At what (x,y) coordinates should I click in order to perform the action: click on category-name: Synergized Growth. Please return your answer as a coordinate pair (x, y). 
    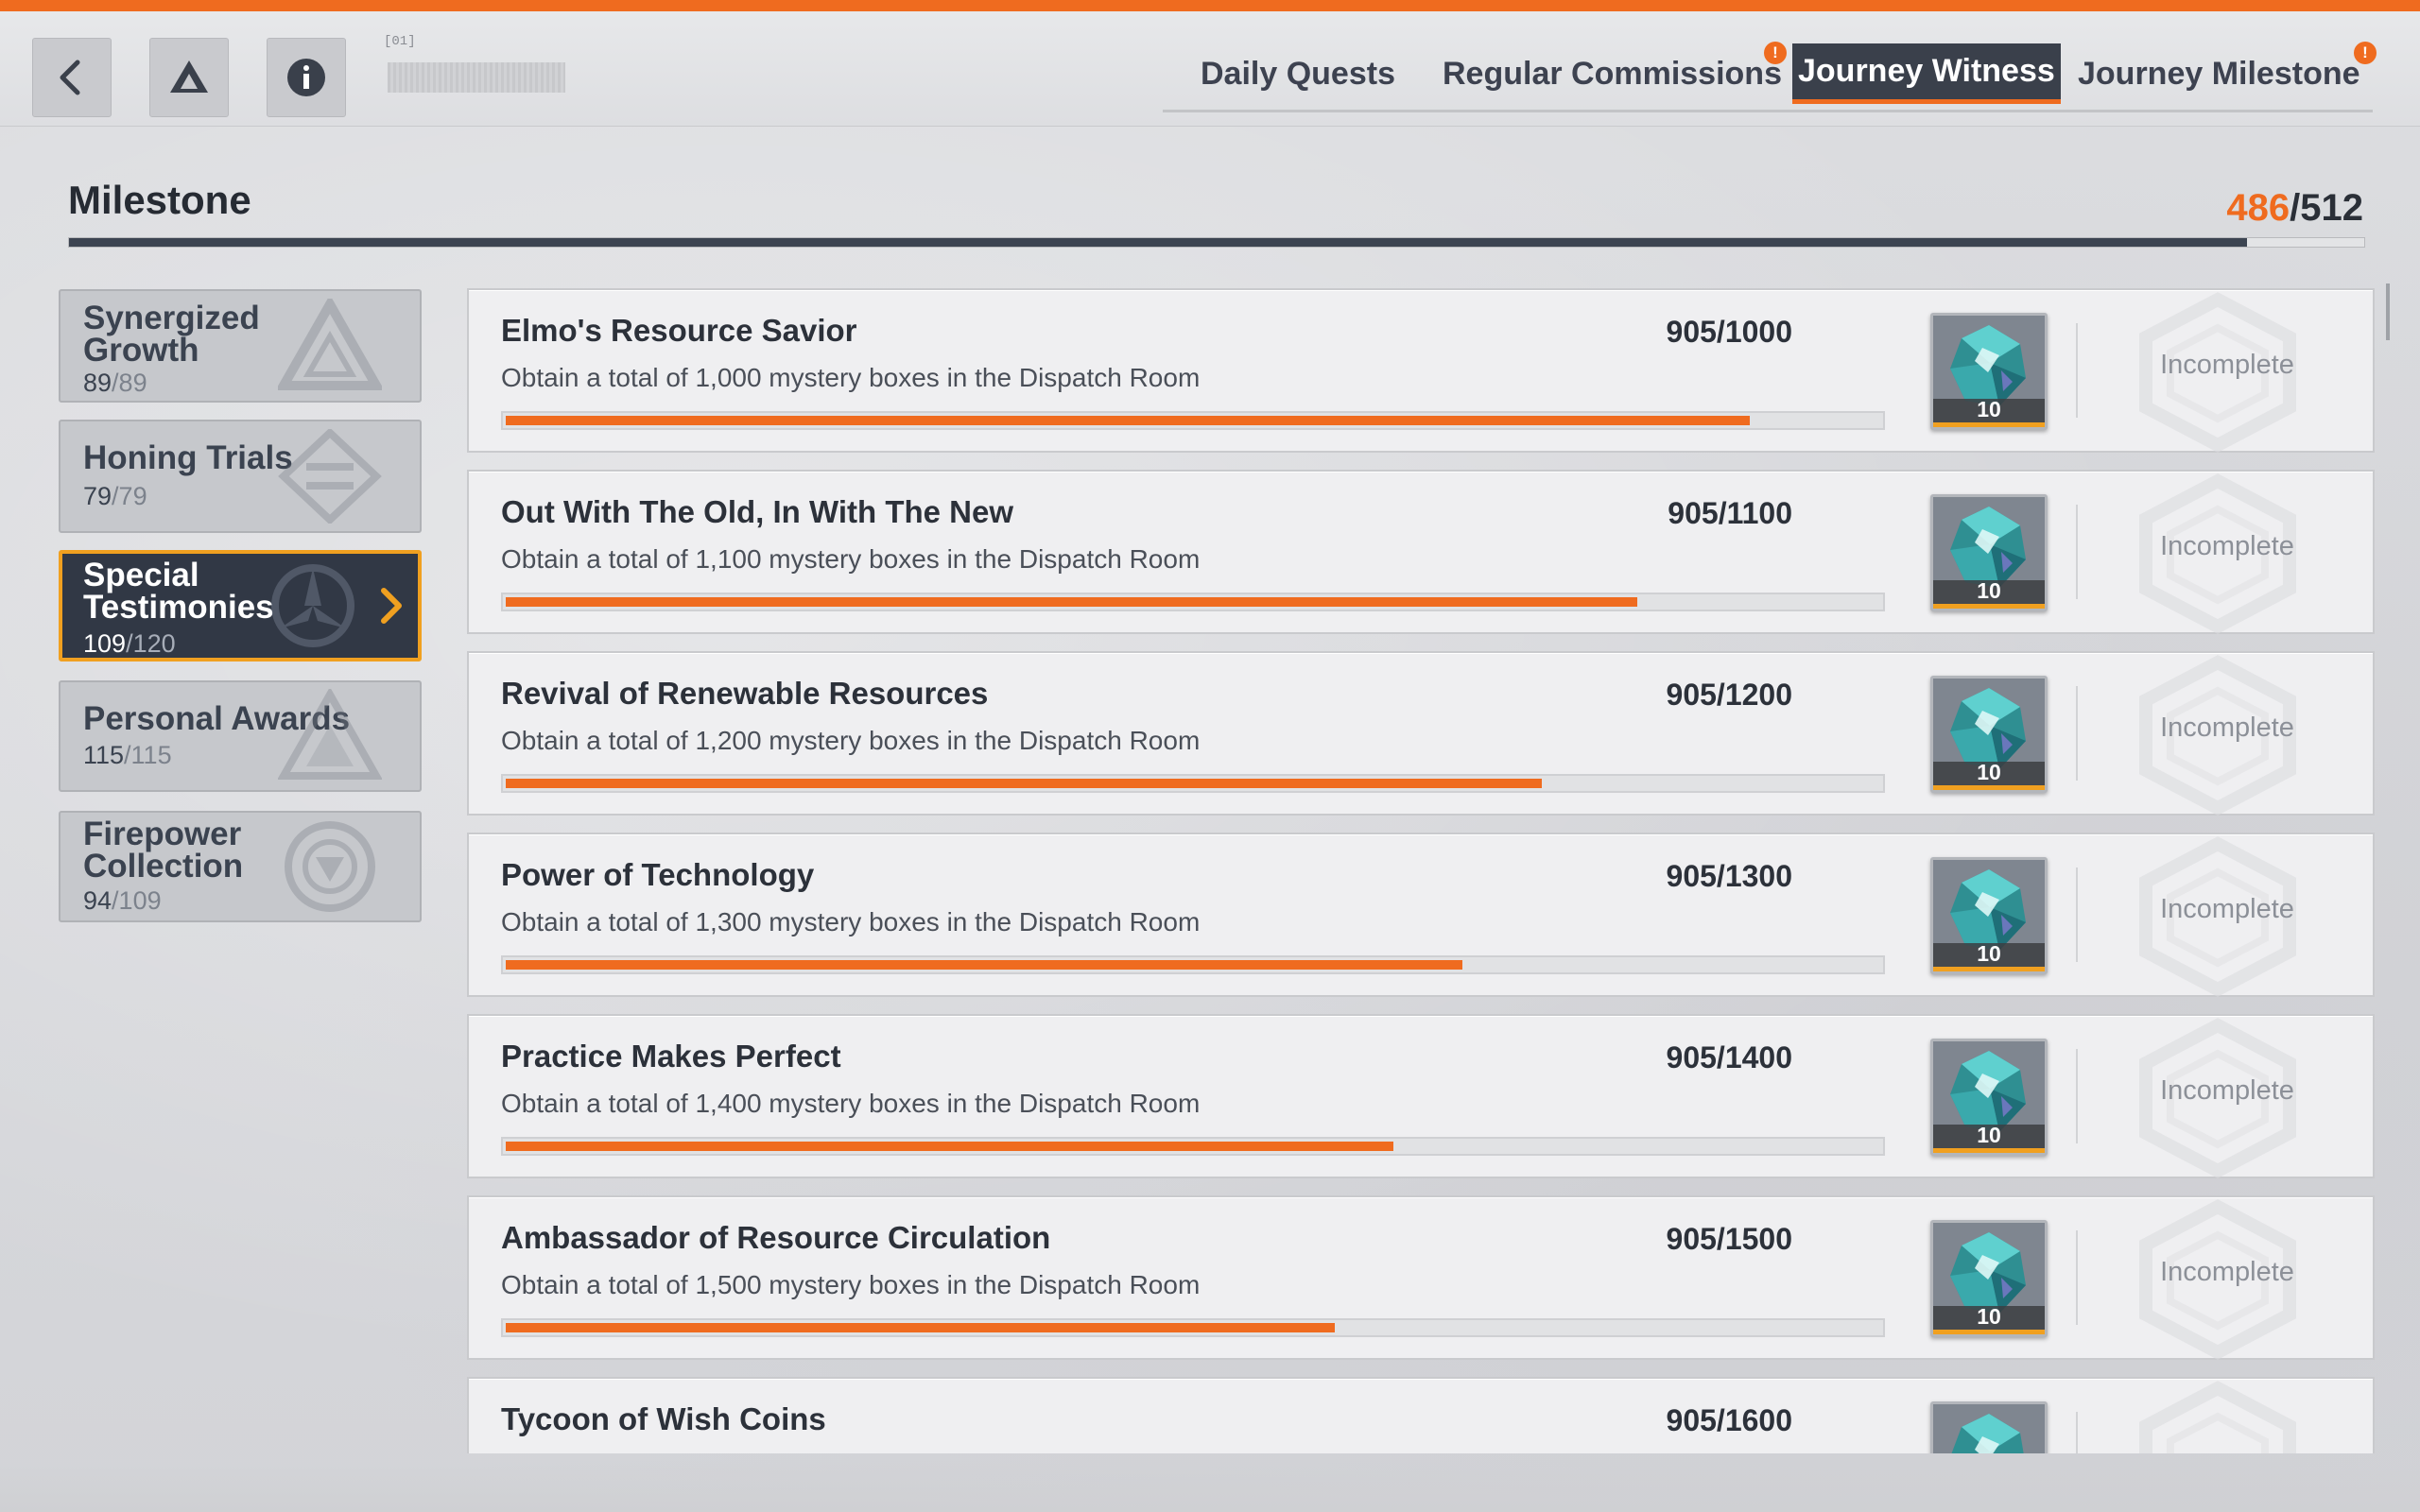
    Looking at the image, I should click on (171, 334).